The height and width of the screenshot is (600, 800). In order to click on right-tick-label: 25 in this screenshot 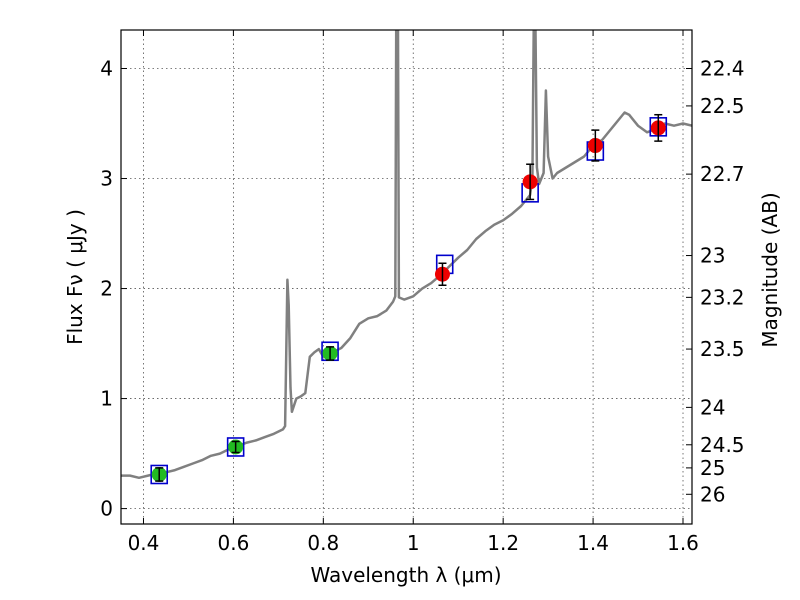, I will do `click(712, 468)`.